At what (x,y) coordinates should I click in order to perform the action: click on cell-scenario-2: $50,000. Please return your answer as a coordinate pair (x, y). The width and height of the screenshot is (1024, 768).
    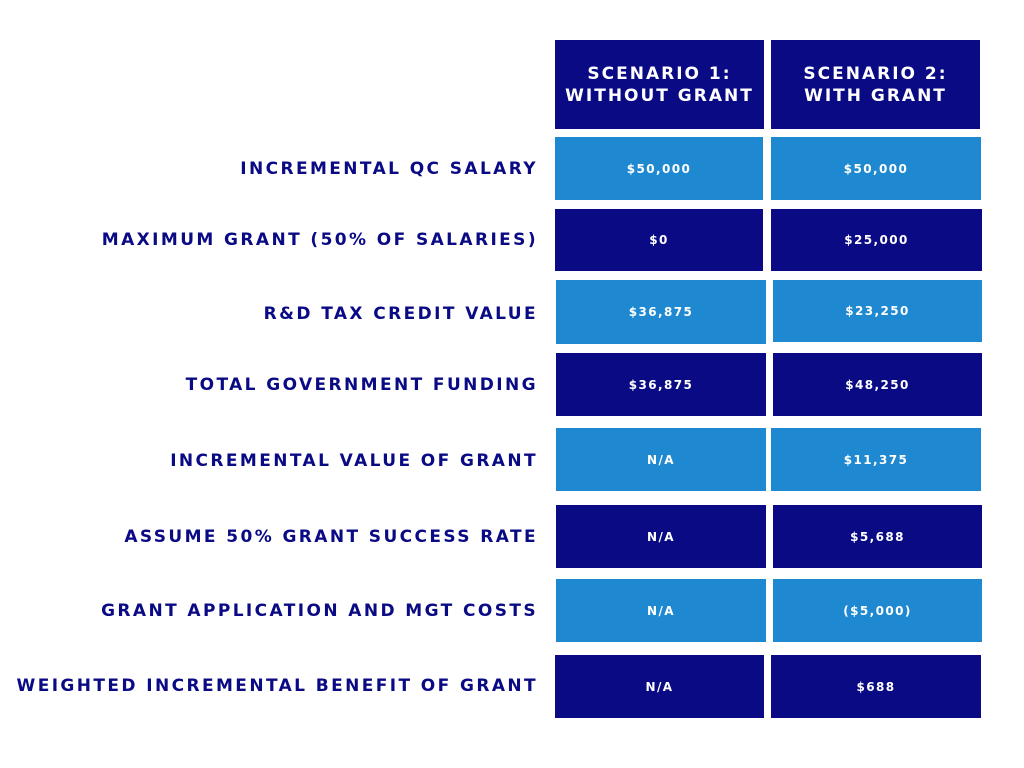
    Looking at the image, I should click on (876, 168).